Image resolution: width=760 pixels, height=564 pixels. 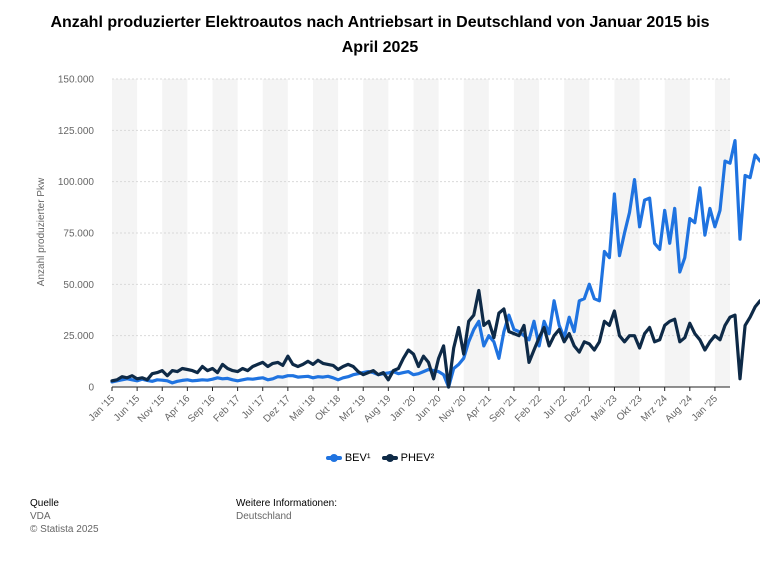 What do you see at coordinates (679, 409) in the screenshot?
I see `x-tick-label: Aug '24` at bounding box center [679, 409].